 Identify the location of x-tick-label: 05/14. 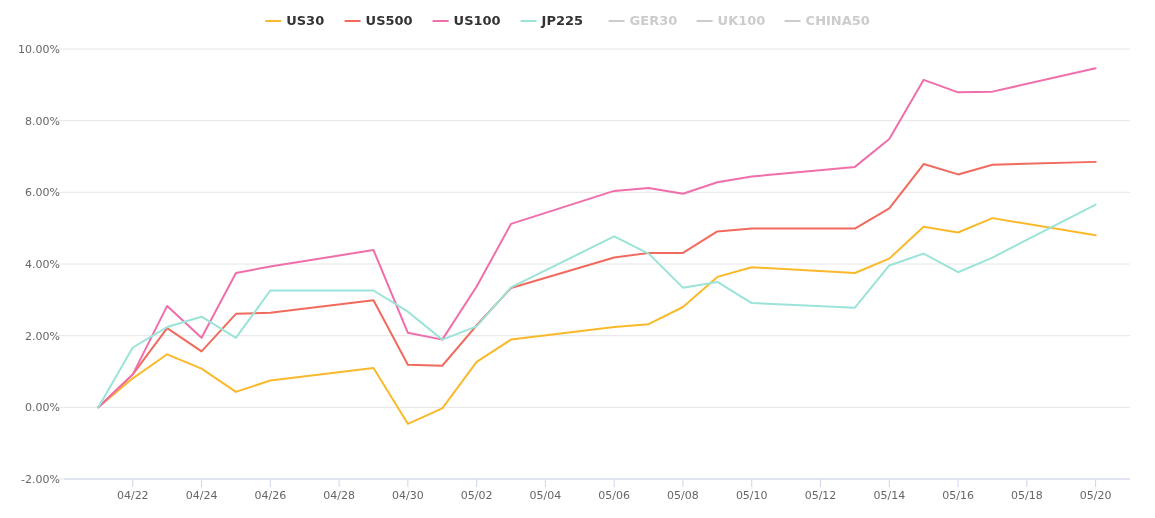
(889, 495).